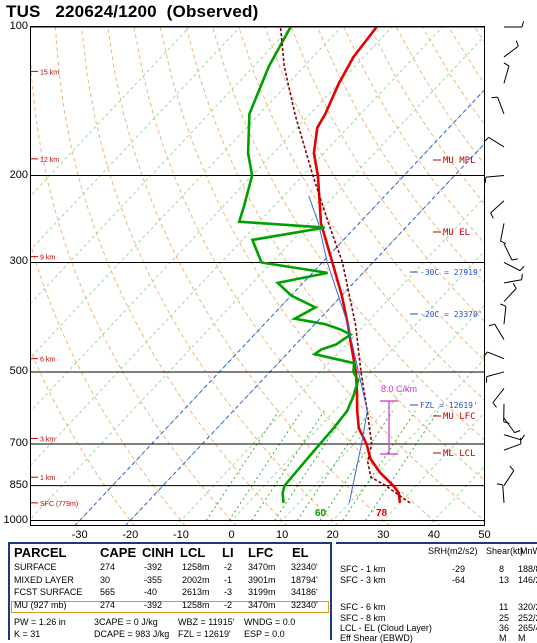 This screenshot has height=643, width=537. Describe the element at coordinates (131, 634) in the screenshot. I see `index-cell: DCAPE = 983 J/kg` at that location.